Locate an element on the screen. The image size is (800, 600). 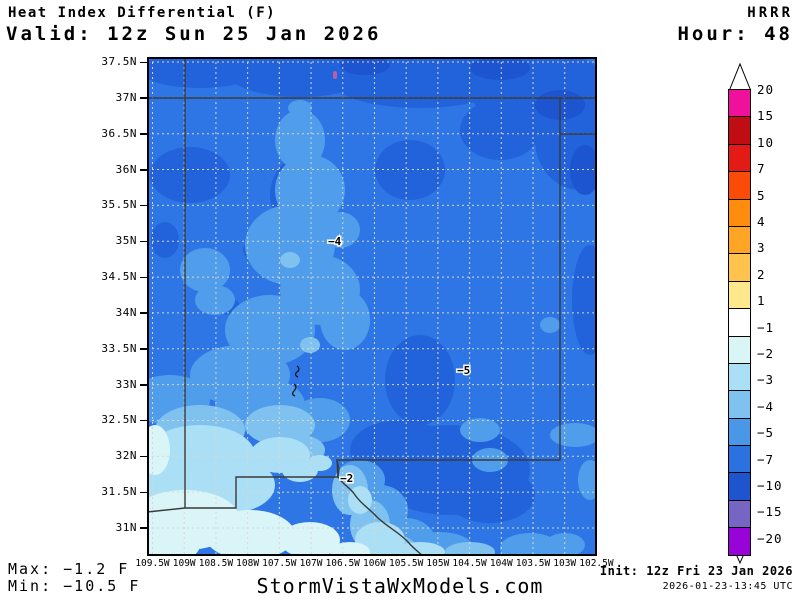
colorbar-tick-label: 7 is located at coordinates (761, 169).